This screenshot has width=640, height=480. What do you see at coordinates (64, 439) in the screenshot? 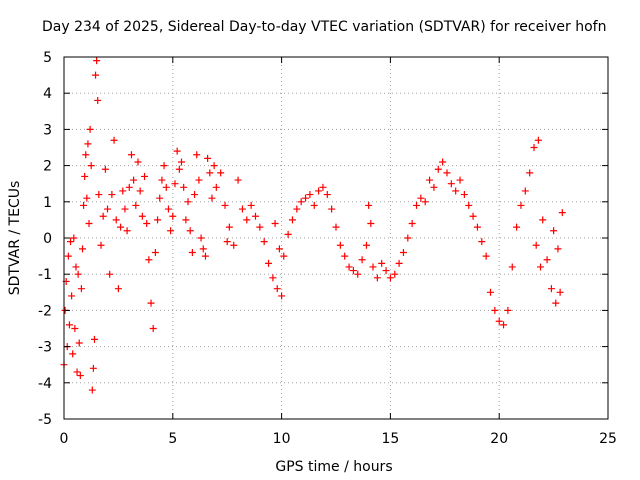
I see `x-tick-label: 0` at bounding box center [64, 439].